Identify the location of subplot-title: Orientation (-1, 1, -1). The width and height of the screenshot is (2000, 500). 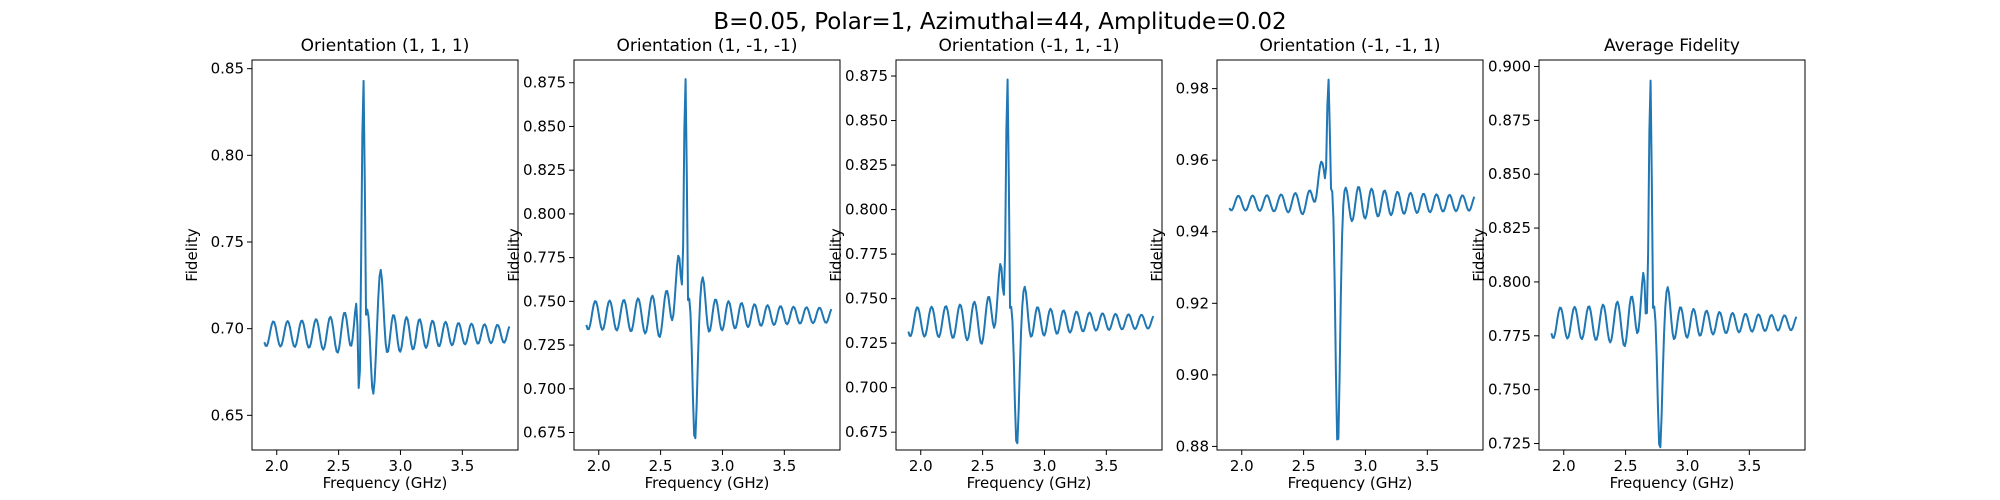
(1029, 46).